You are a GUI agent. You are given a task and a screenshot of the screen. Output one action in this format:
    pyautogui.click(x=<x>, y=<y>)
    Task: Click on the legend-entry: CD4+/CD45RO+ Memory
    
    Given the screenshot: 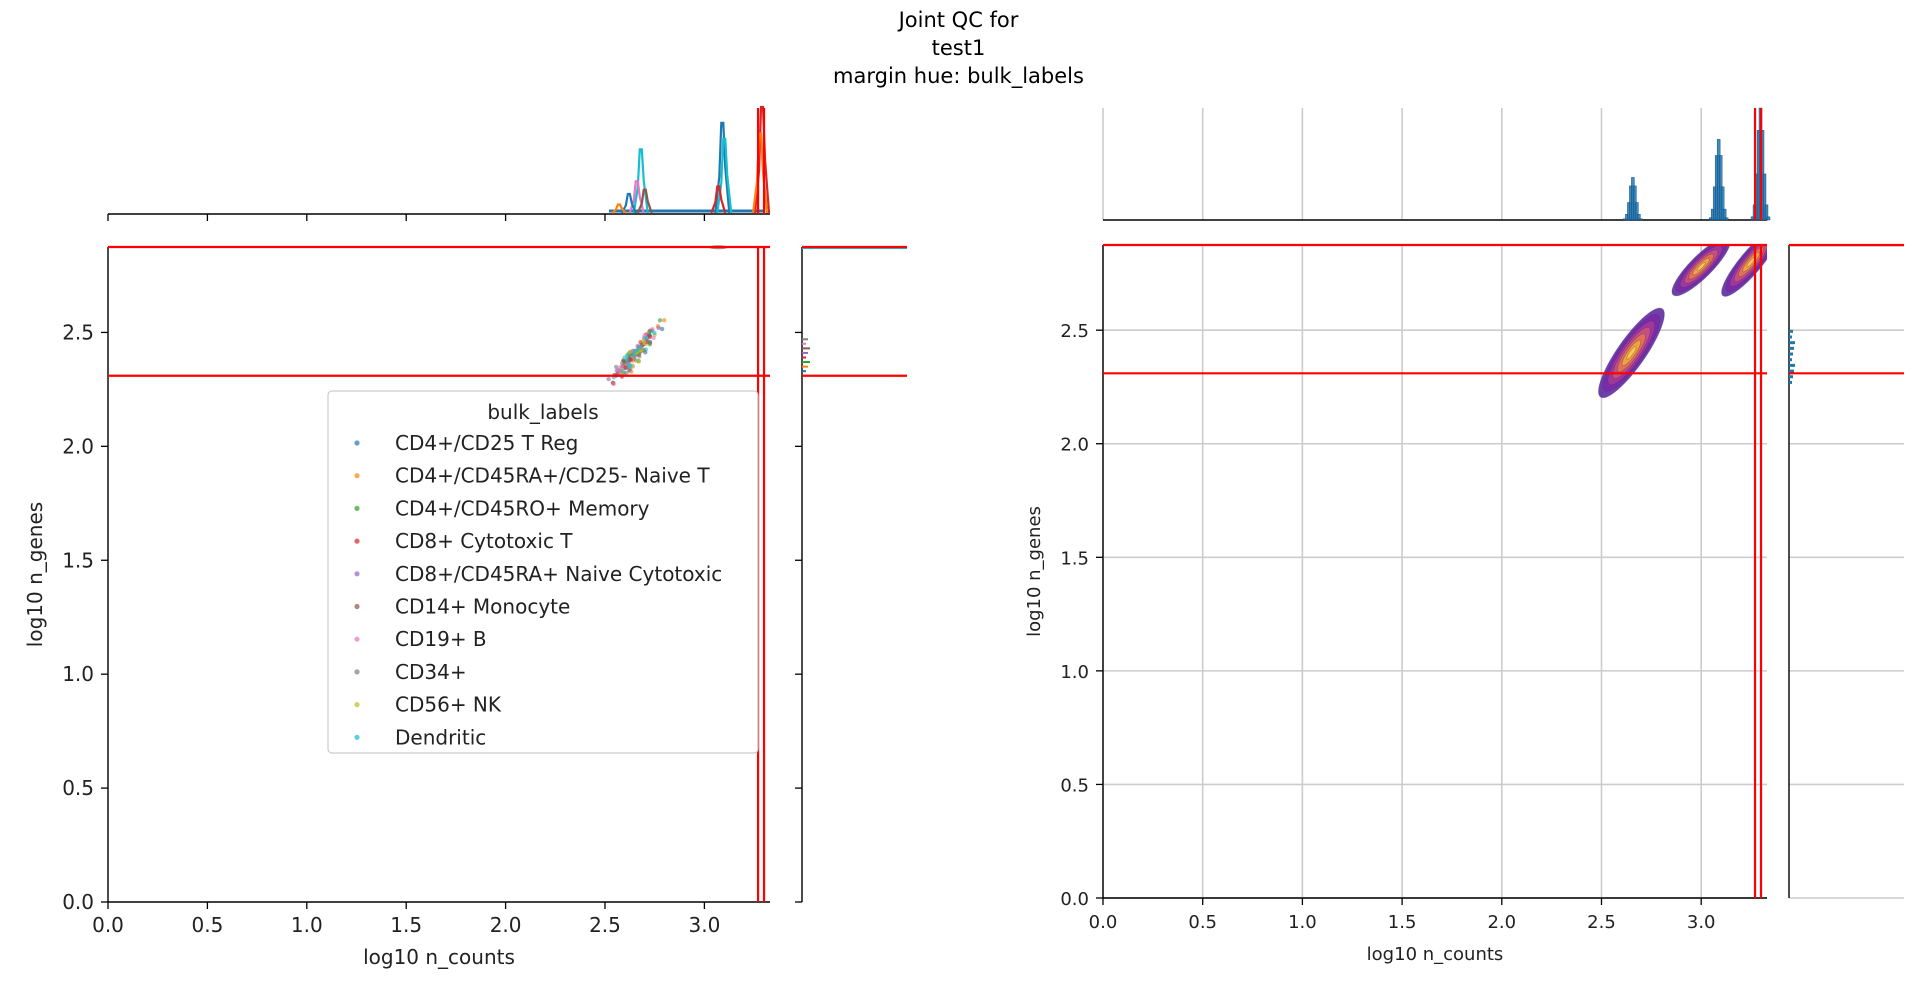 What is the action you would take?
    pyautogui.click(x=522, y=508)
    